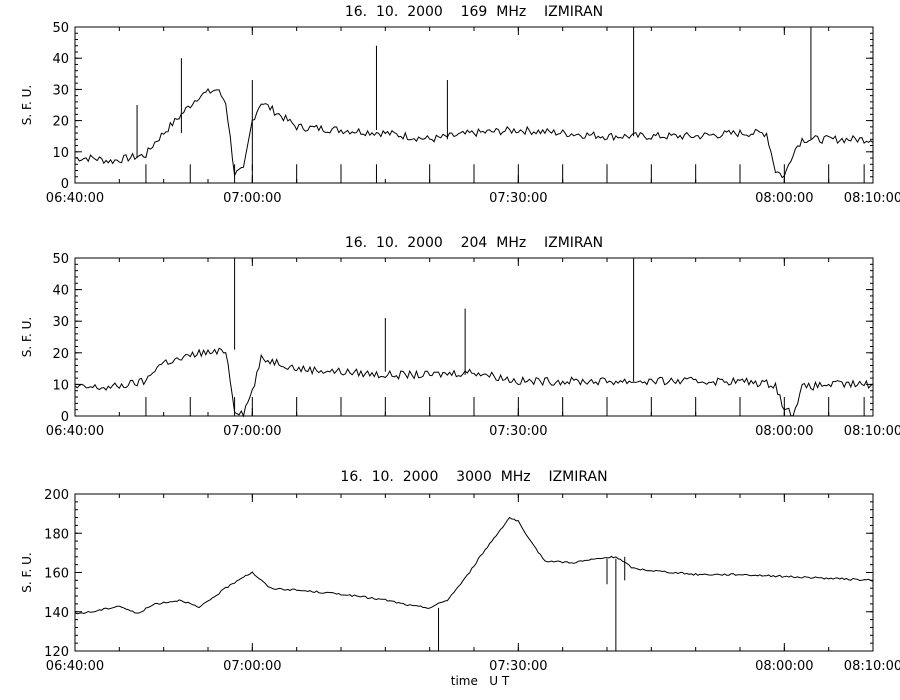 Image resolution: width=900 pixels, height=700 pixels. What do you see at coordinates (56, 652) in the screenshot?
I see `y-tick-label: 120` at bounding box center [56, 652].